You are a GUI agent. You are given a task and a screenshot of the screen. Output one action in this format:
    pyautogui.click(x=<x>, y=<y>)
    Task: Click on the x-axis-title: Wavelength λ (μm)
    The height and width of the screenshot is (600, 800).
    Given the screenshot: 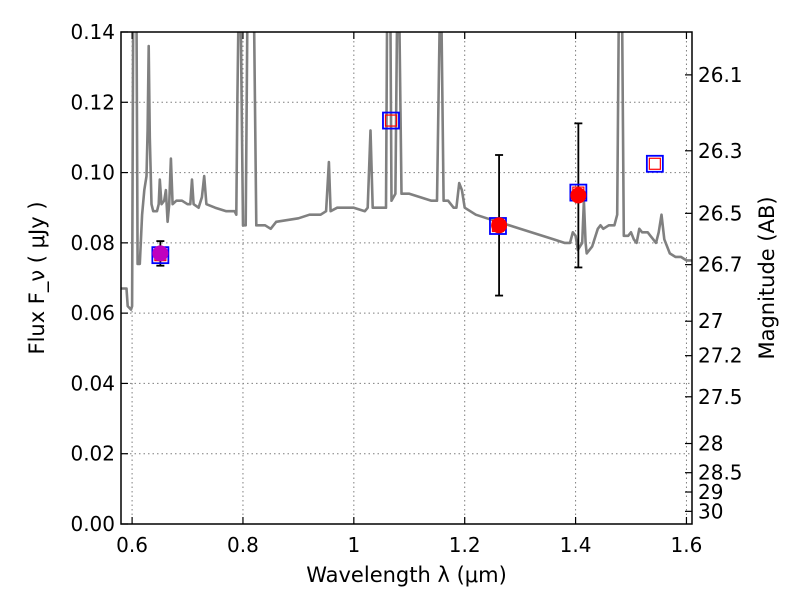 What is the action you would take?
    pyautogui.click(x=406, y=575)
    